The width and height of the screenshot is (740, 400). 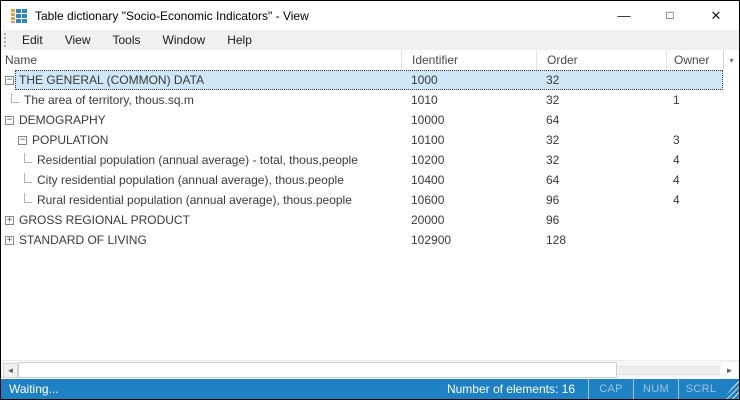 What do you see at coordinates (32, 39) in the screenshot?
I see `menu-edit: Edit` at bounding box center [32, 39].